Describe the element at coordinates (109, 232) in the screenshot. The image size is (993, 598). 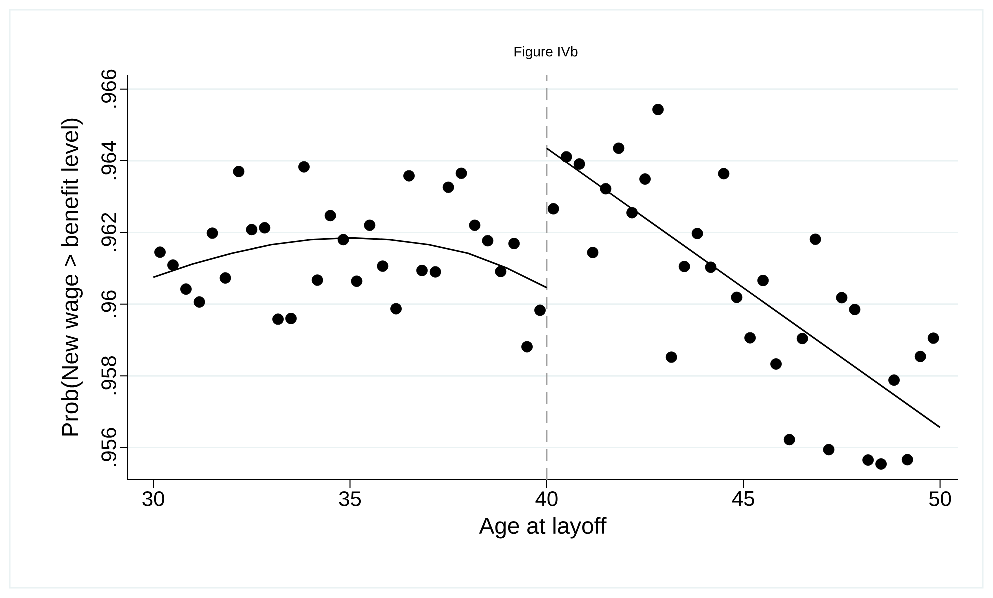
I see `y-tick-label: .962` at that location.